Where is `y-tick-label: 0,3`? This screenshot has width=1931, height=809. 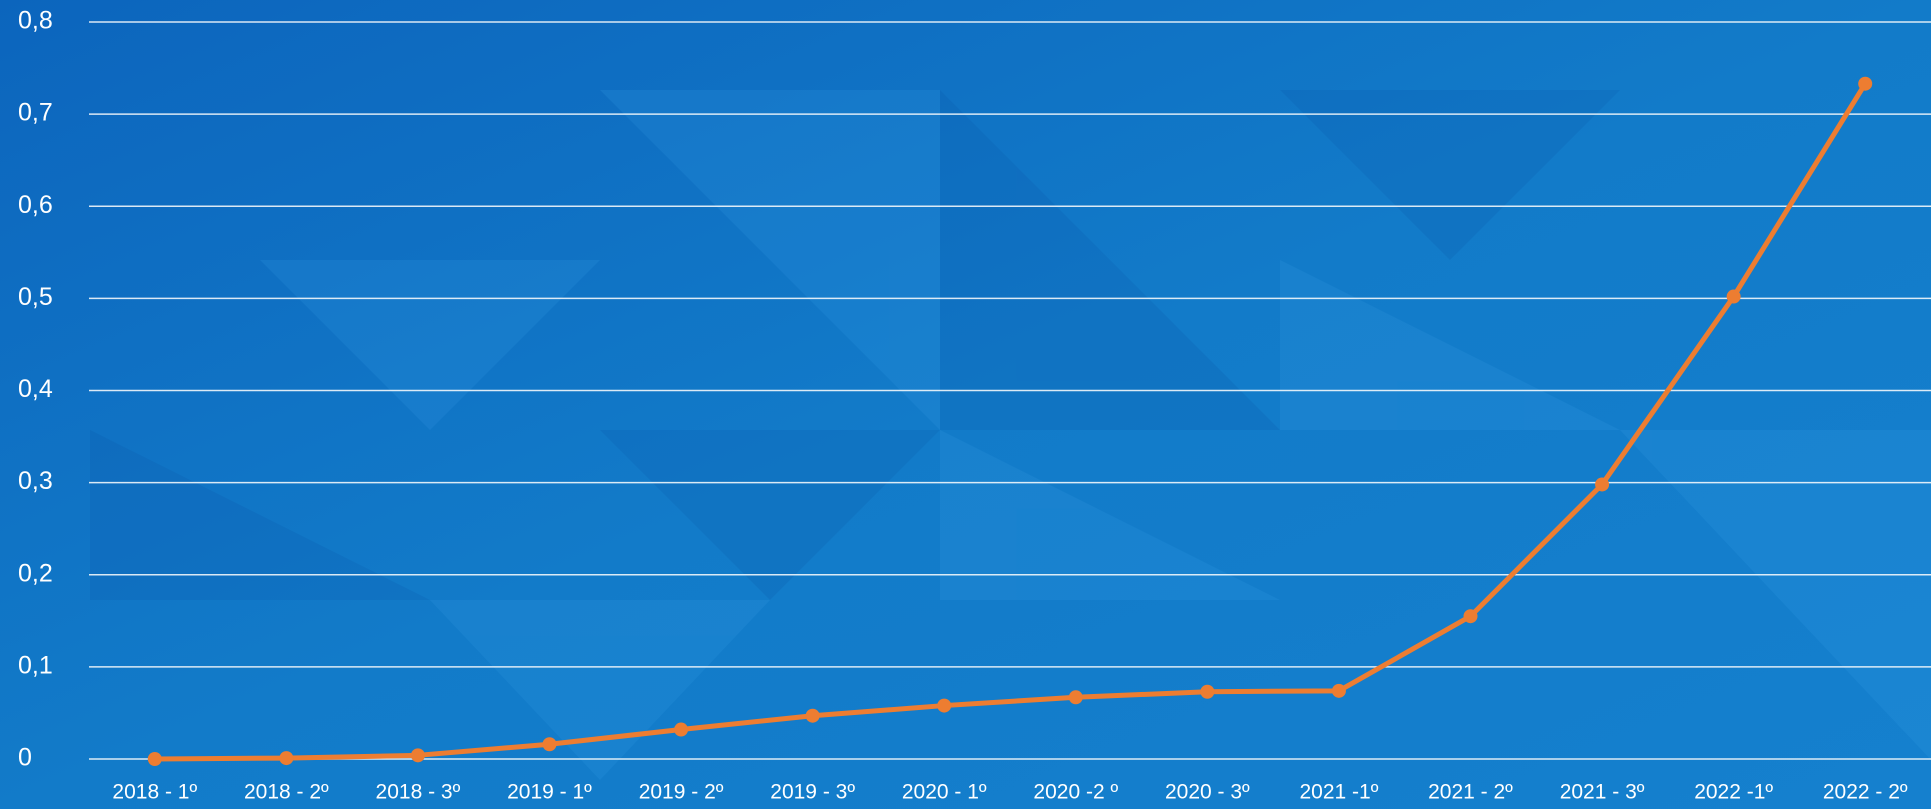
y-tick-label: 0,3 is located at coordinates (35, 481).